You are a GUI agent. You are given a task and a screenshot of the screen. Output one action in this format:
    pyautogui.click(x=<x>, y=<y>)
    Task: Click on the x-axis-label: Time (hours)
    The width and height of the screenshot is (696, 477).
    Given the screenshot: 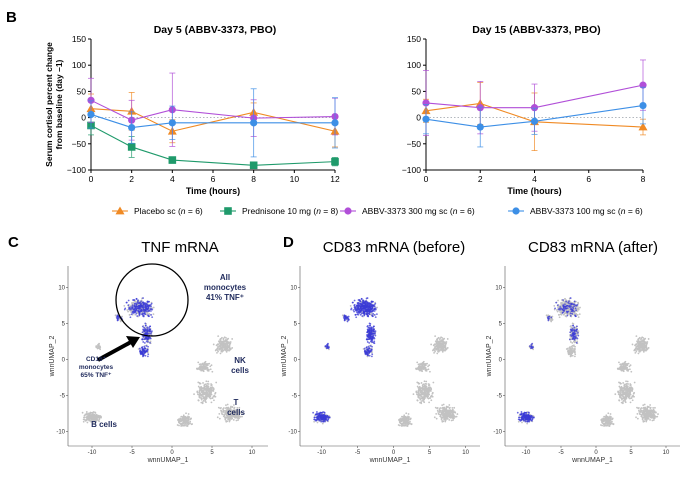 What is the action you would take?
    pyautogui.click(x=213, y=191)
    